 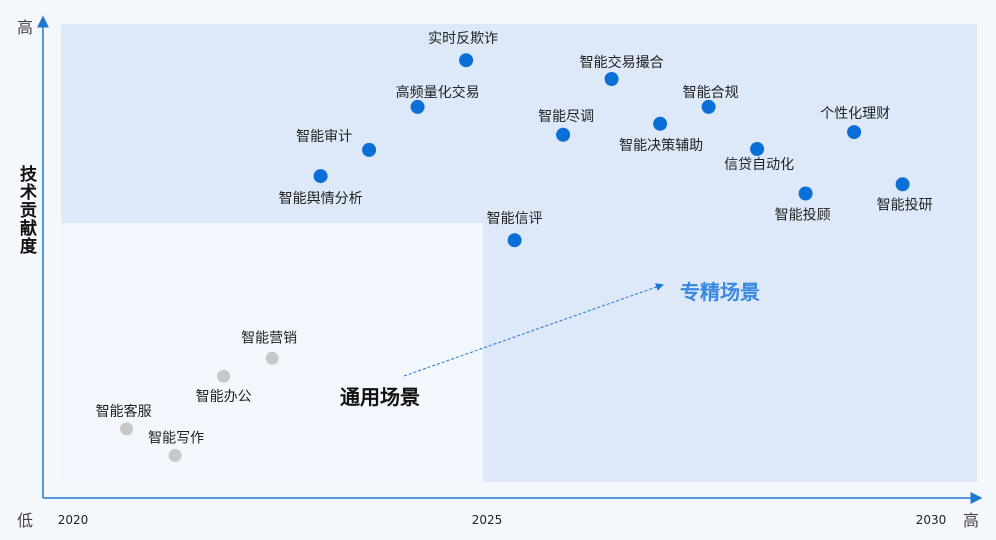 I want to click on x-axis-high-label: 高, so click(x=971, y=520).